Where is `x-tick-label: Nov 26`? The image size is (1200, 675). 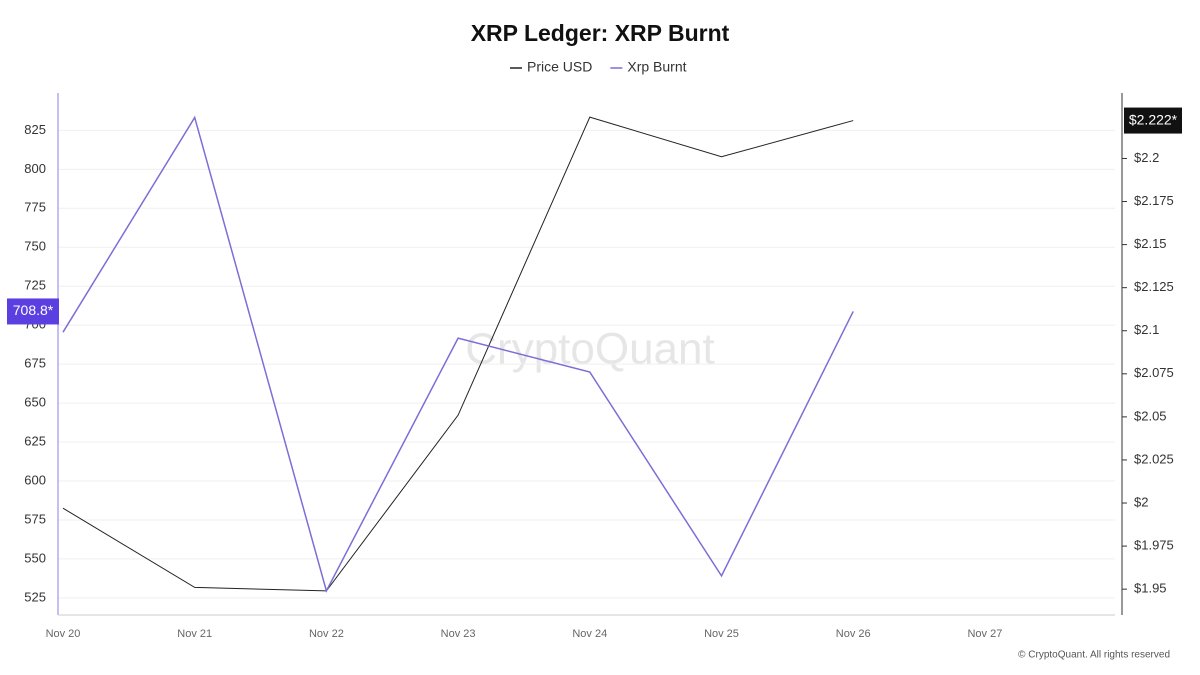 x-tick-label: Nov 26 is located at coordinates (853, 634).